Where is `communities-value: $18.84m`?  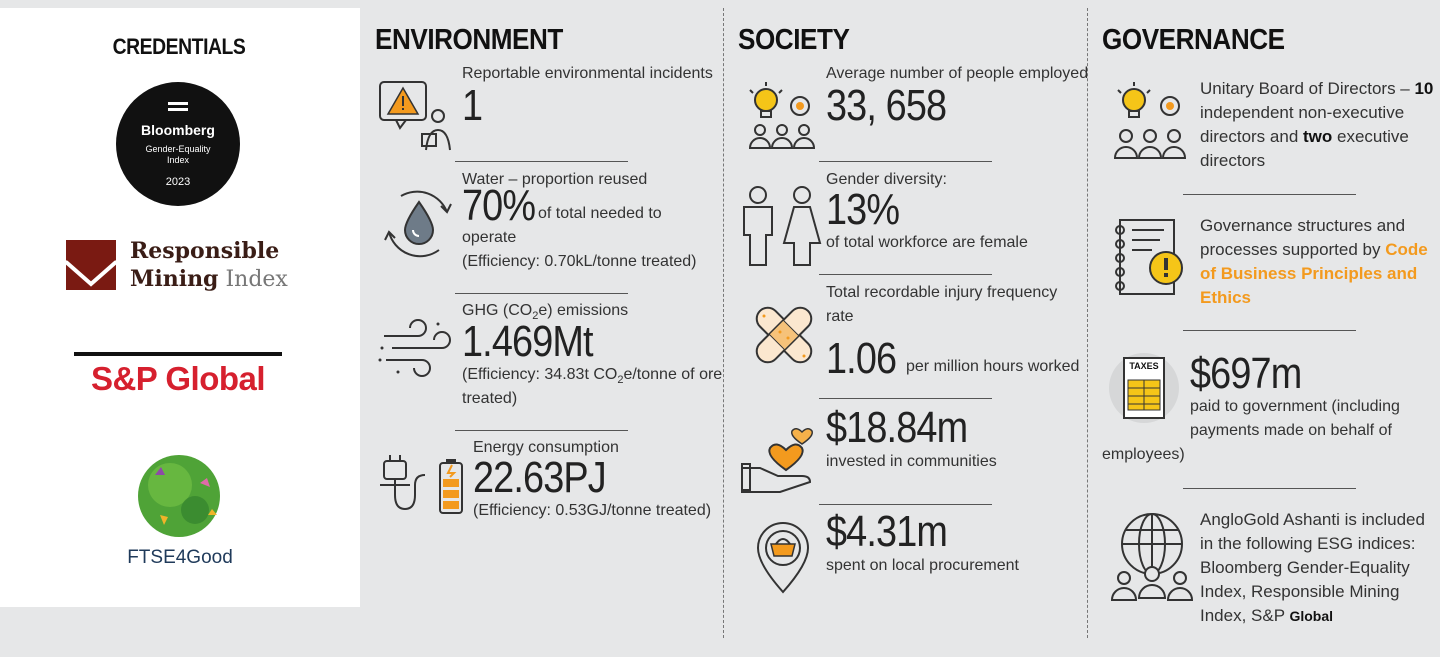 communities-value: $18.84m is located at coordinates (897, 427).